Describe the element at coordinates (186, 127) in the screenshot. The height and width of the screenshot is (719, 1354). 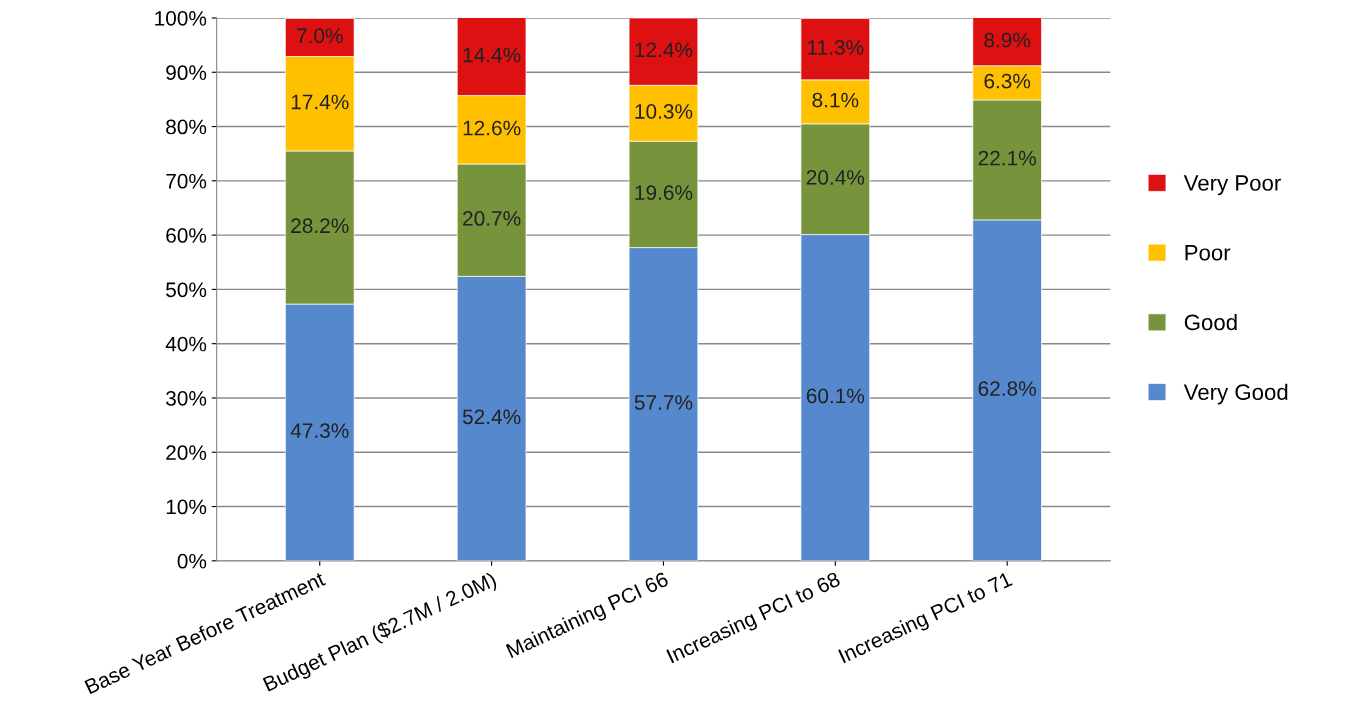
I see `y-tick-label: 80%` at that location.